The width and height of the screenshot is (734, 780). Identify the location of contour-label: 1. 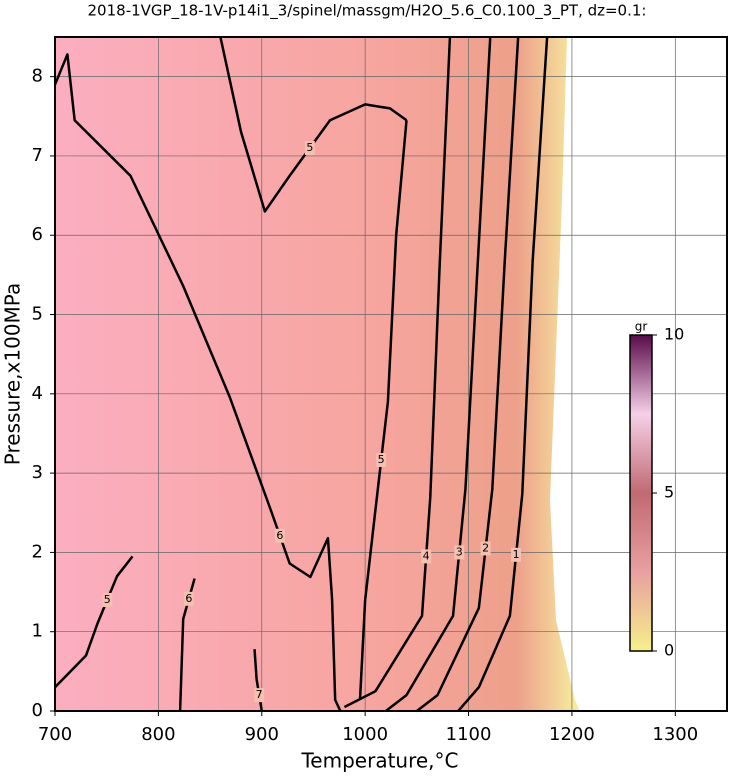
(516, 554).